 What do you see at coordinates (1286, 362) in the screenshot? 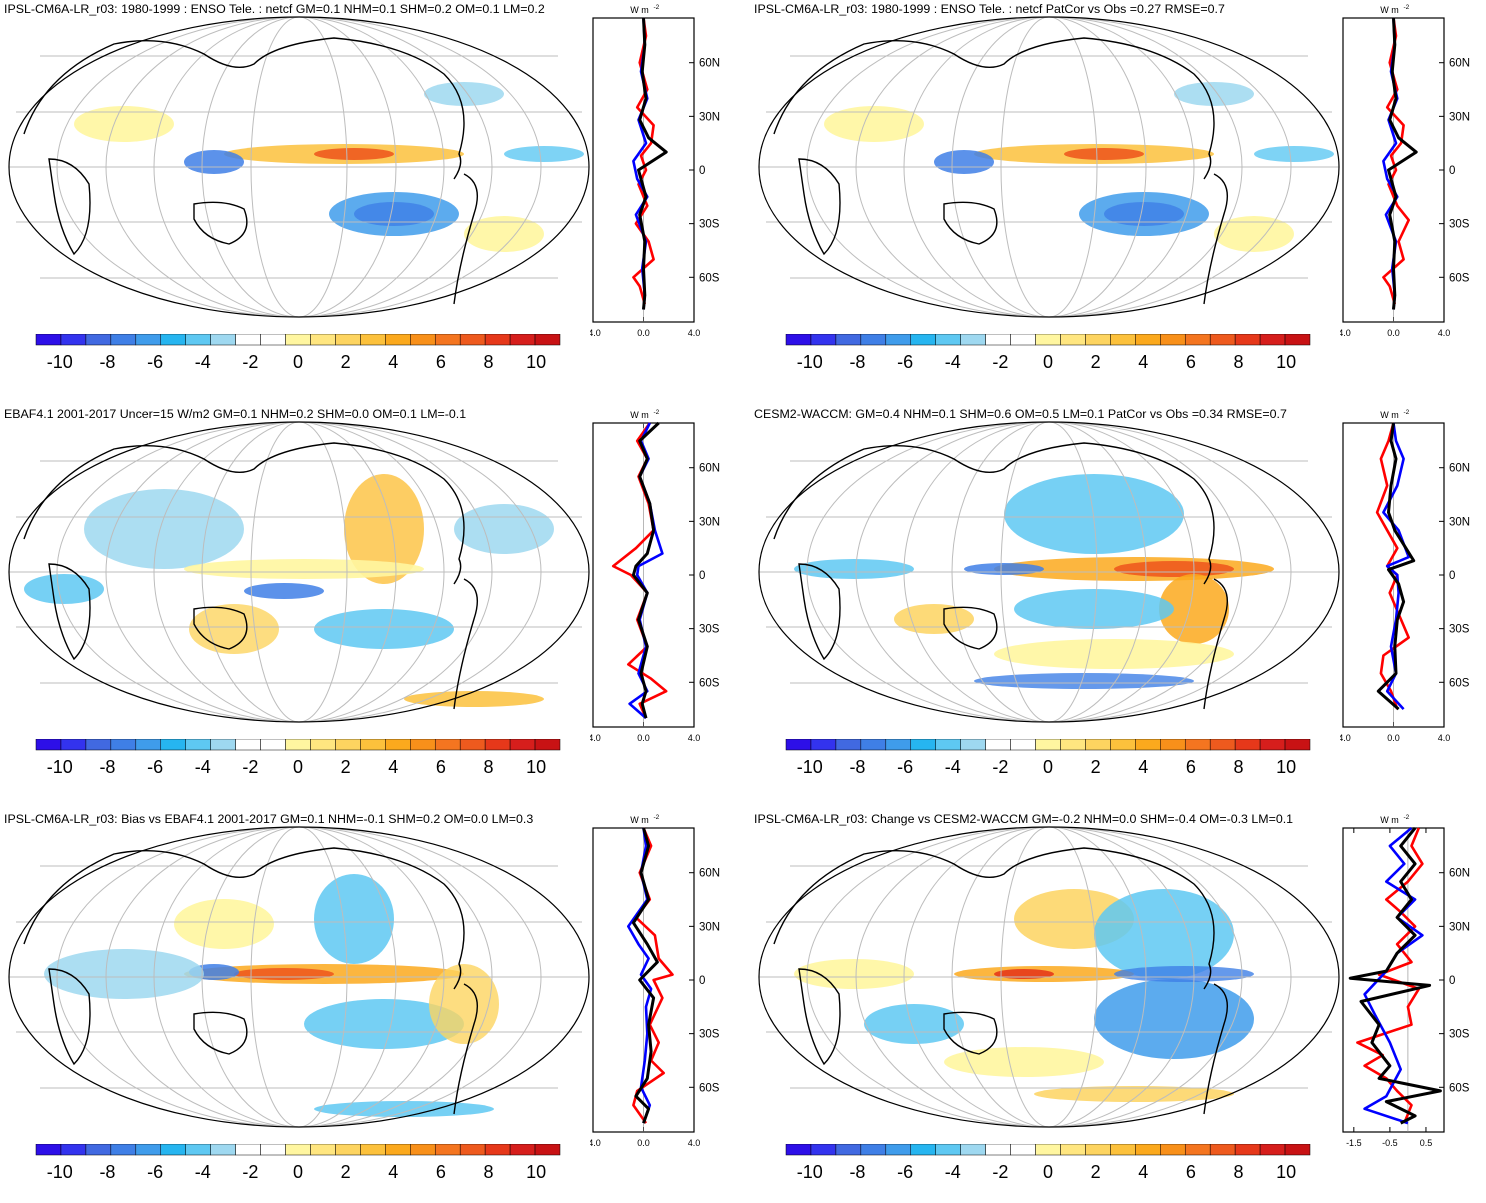
I see `colorbar-label: 10` at bounding box center [1286, 362].